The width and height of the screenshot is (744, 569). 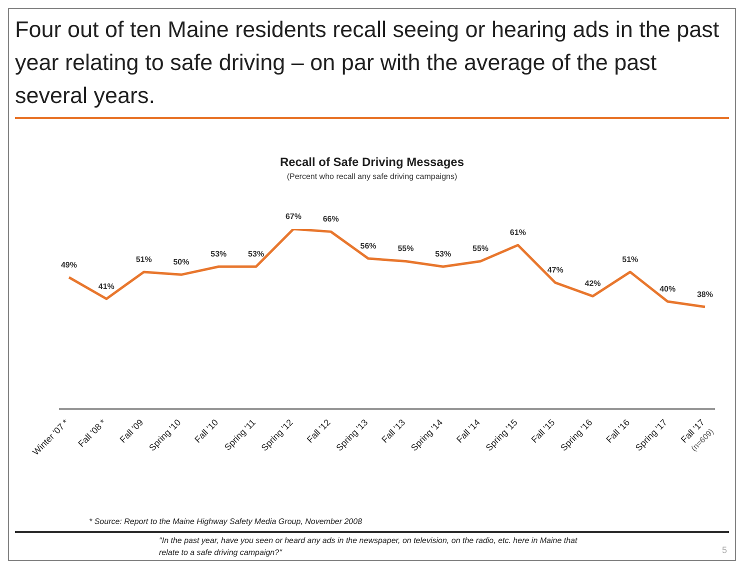 What do you see at coordinates (368, 246) in the screenshot?
I see `data-label: 56%` at bounding box center [368, 246].